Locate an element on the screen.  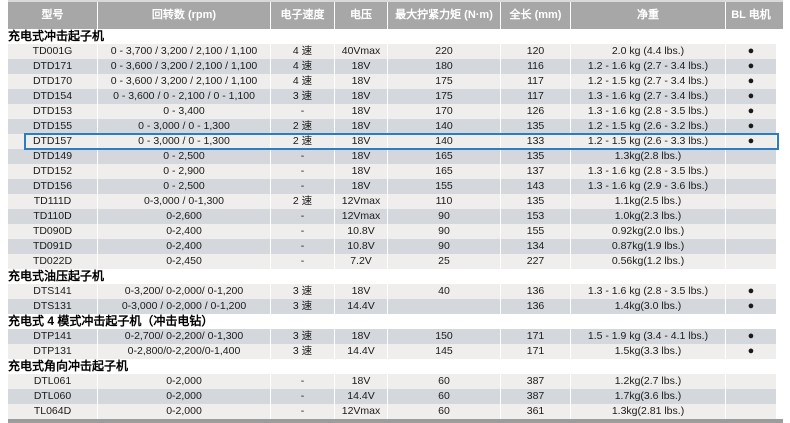
weight-cell: 0.92kg(2.0 lbs.) is located at coordinates (648, 231).